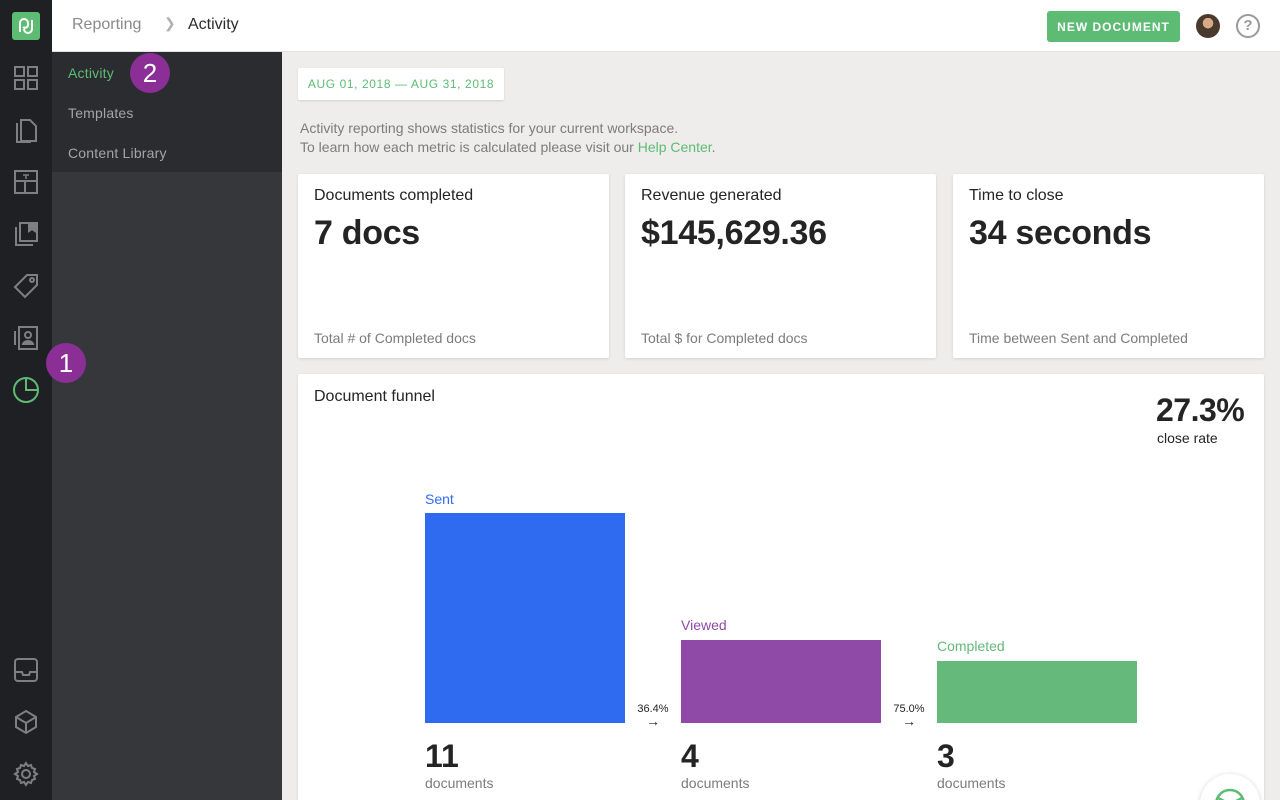 This screenshot has height=800, width=1280. I want to click on close-rate-value: 27.3%, so click(1200, 410).